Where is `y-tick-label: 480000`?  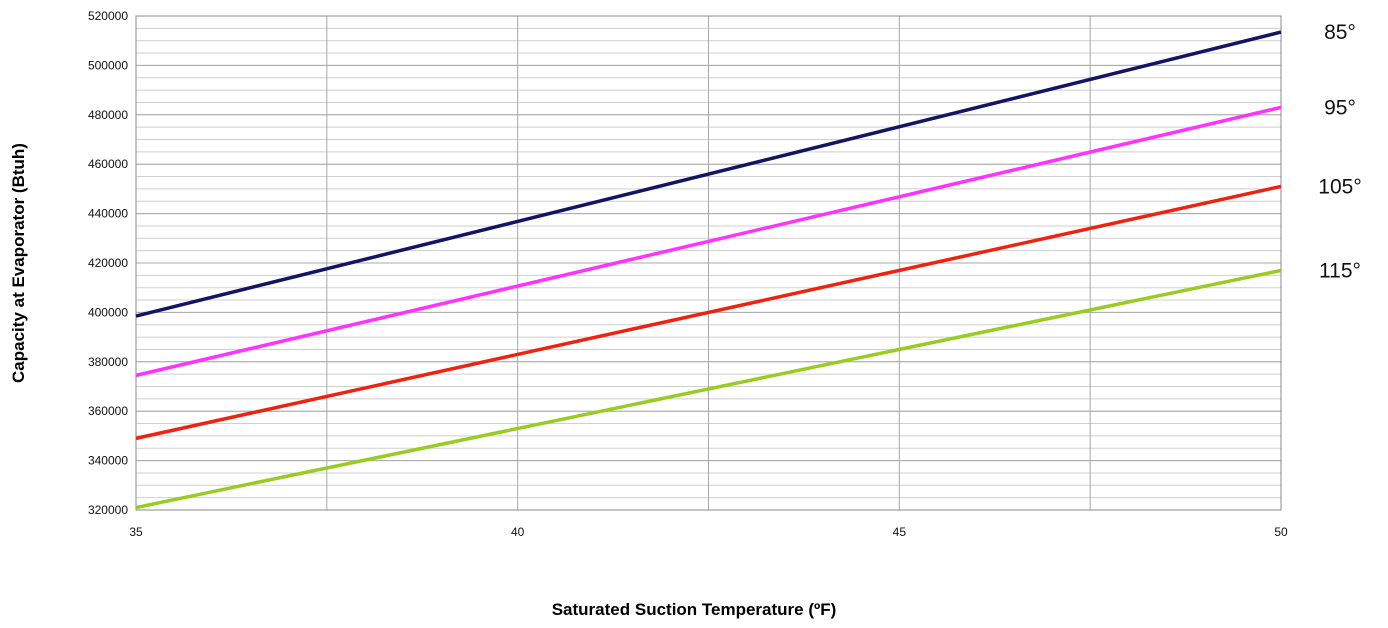
y-tick-label: 480000 is located at coordinates (108, 115).